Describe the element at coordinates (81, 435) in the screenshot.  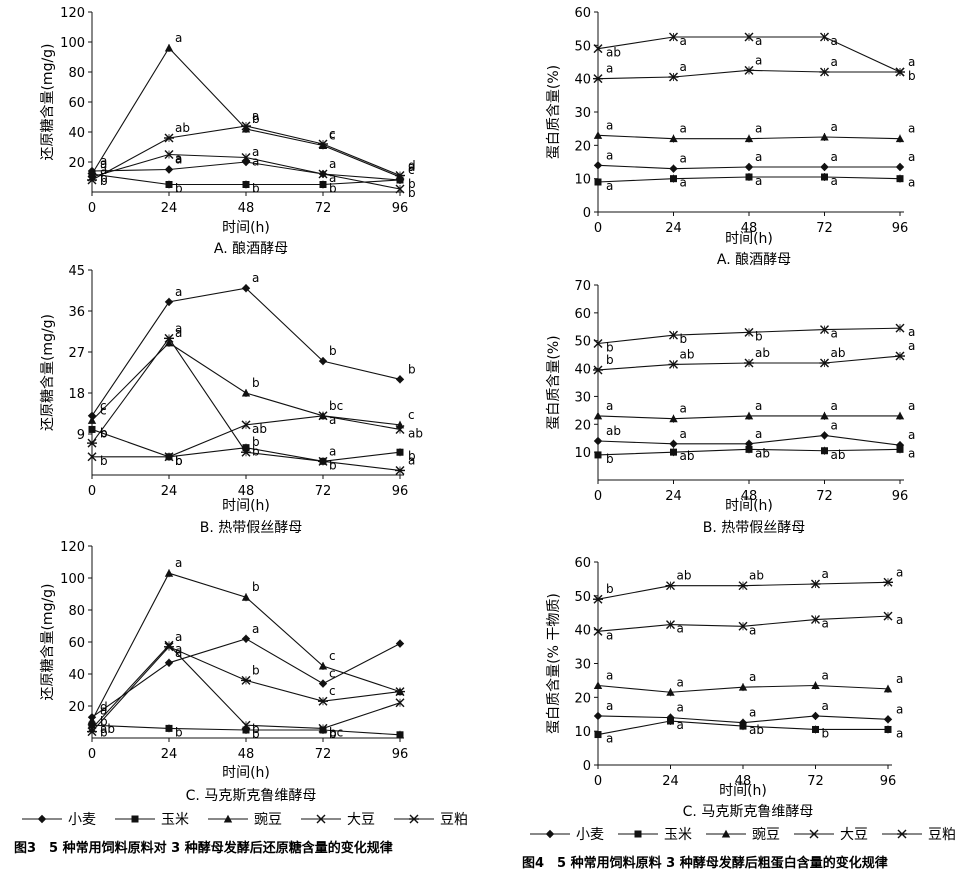
I see `y-tick-label: 9` at that location.